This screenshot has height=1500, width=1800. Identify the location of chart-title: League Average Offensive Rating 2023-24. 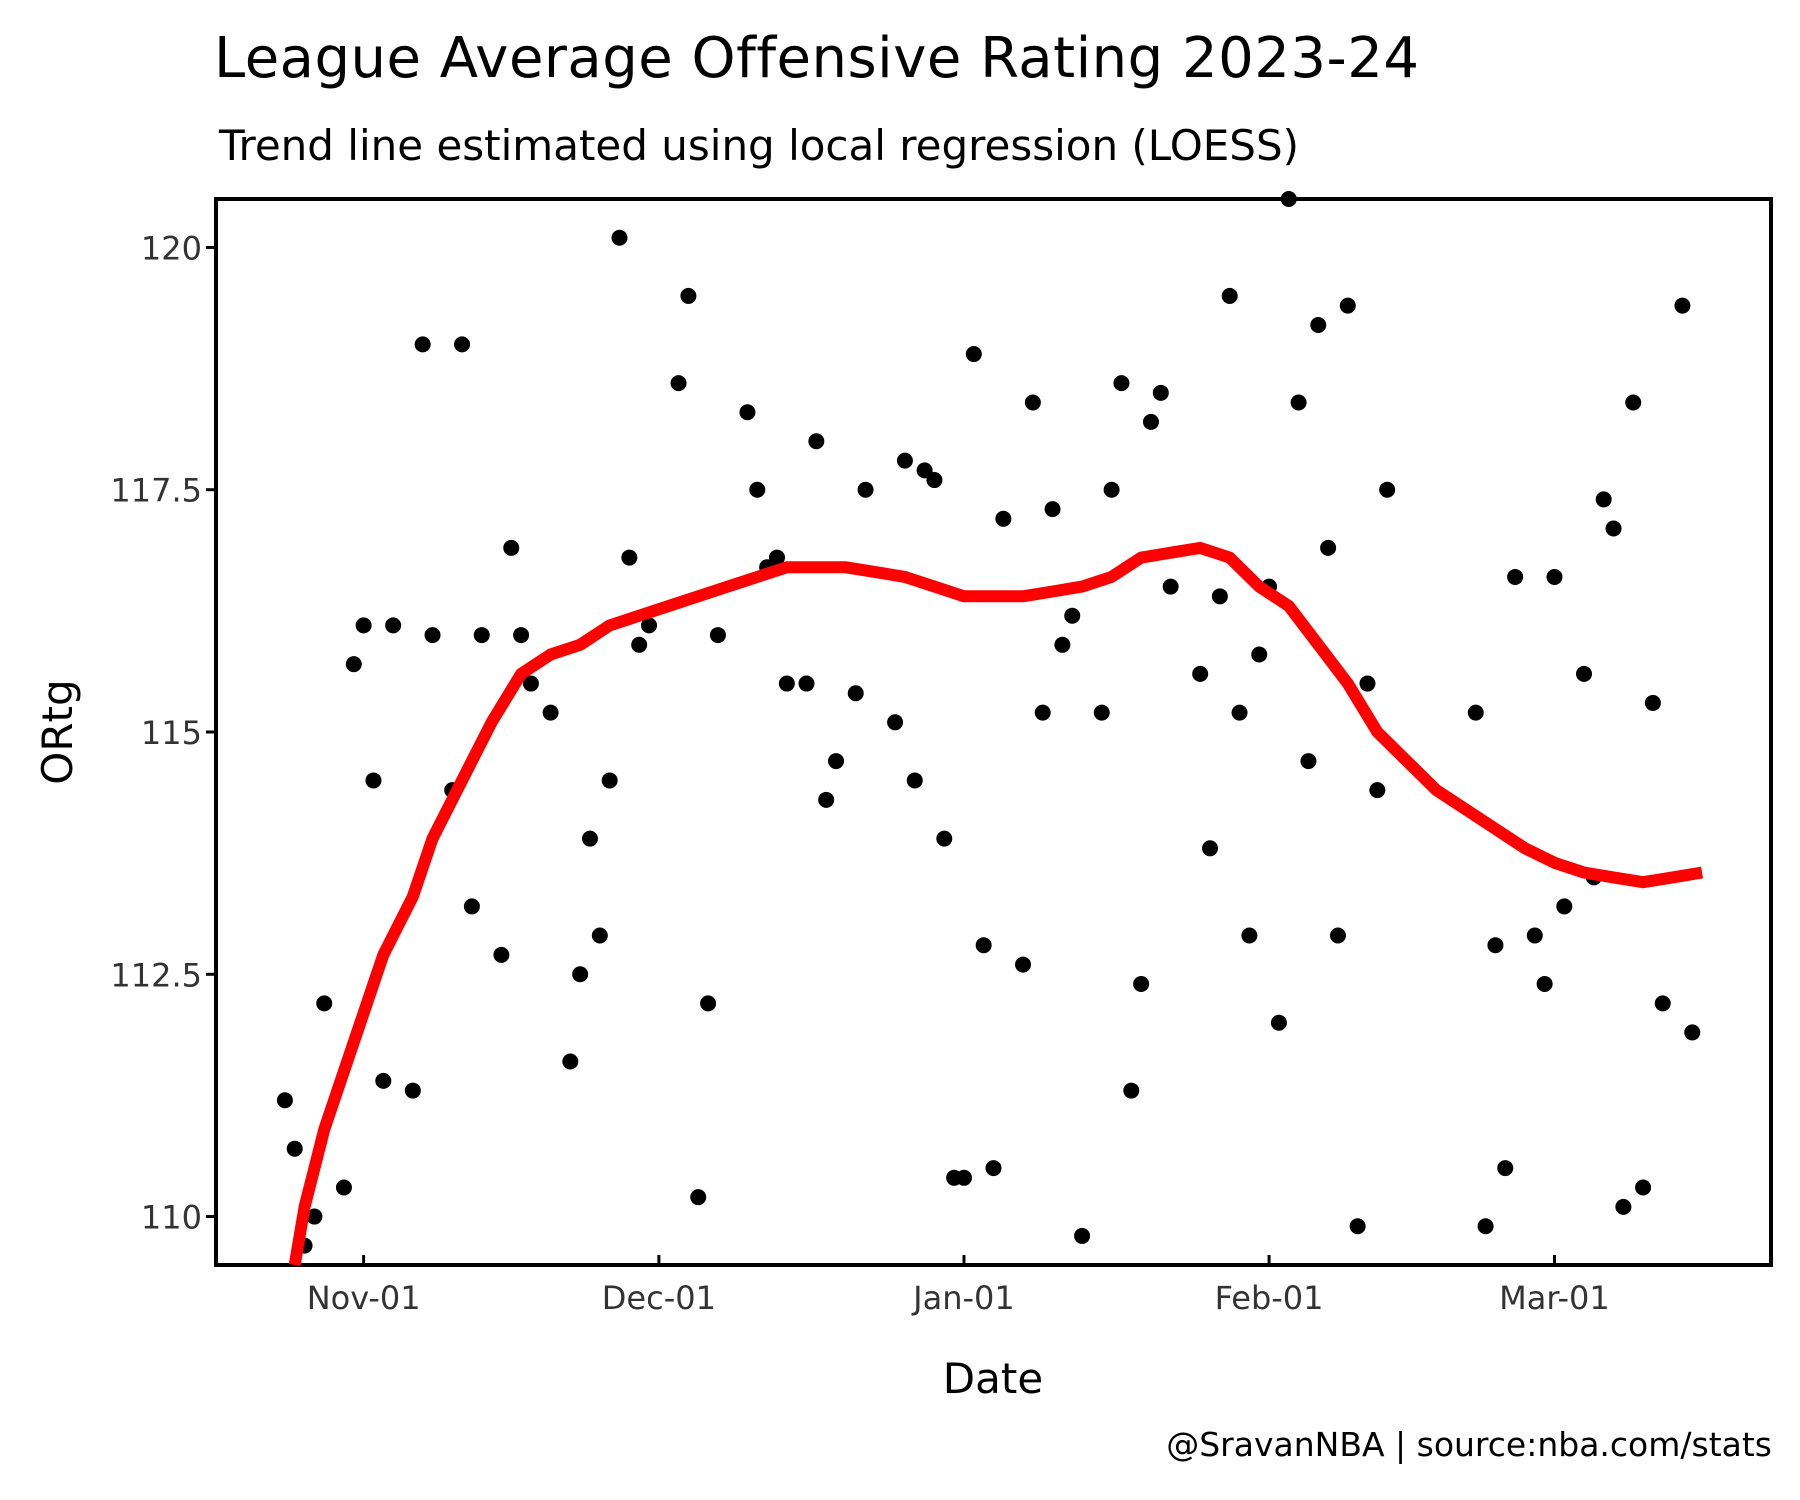
(817, 58).